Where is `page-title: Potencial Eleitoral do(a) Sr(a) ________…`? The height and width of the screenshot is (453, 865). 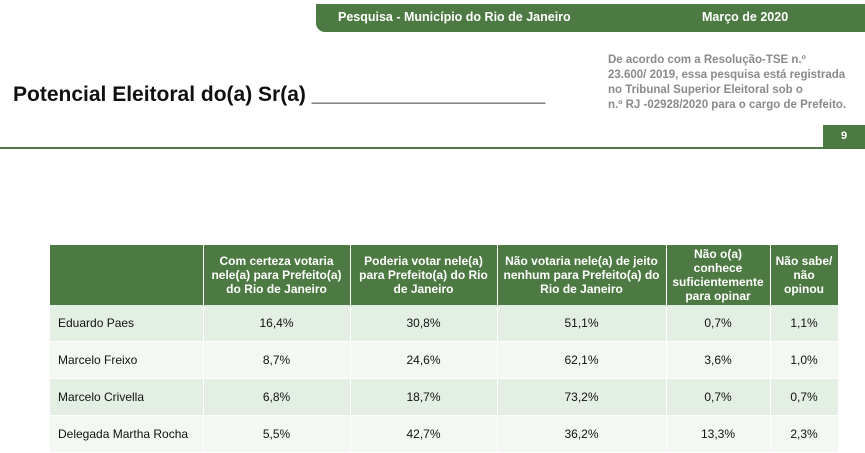 page-title: Potencial Eleitoral do(a) Sr(a) ________… is located at coordinates (279, 94).